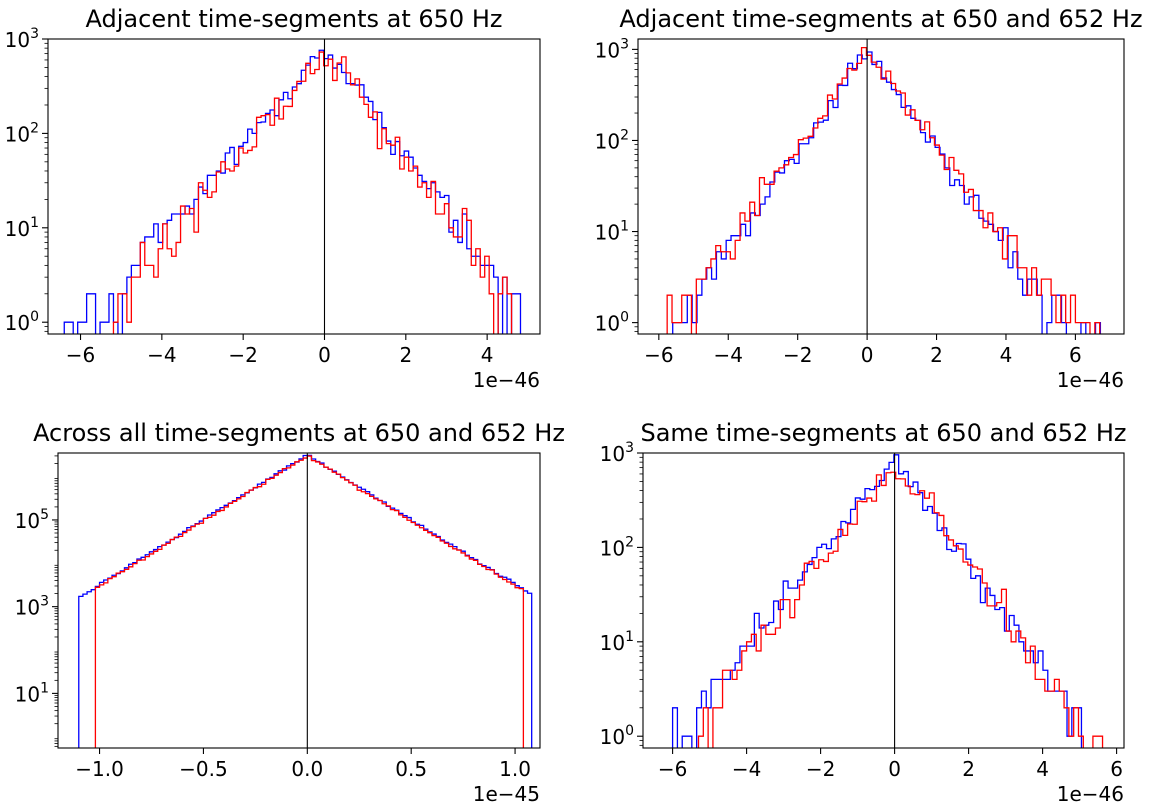 This screenshot has width=1168, height=805. I want to click on x-tick-label: 1.0, so click(515, 769).